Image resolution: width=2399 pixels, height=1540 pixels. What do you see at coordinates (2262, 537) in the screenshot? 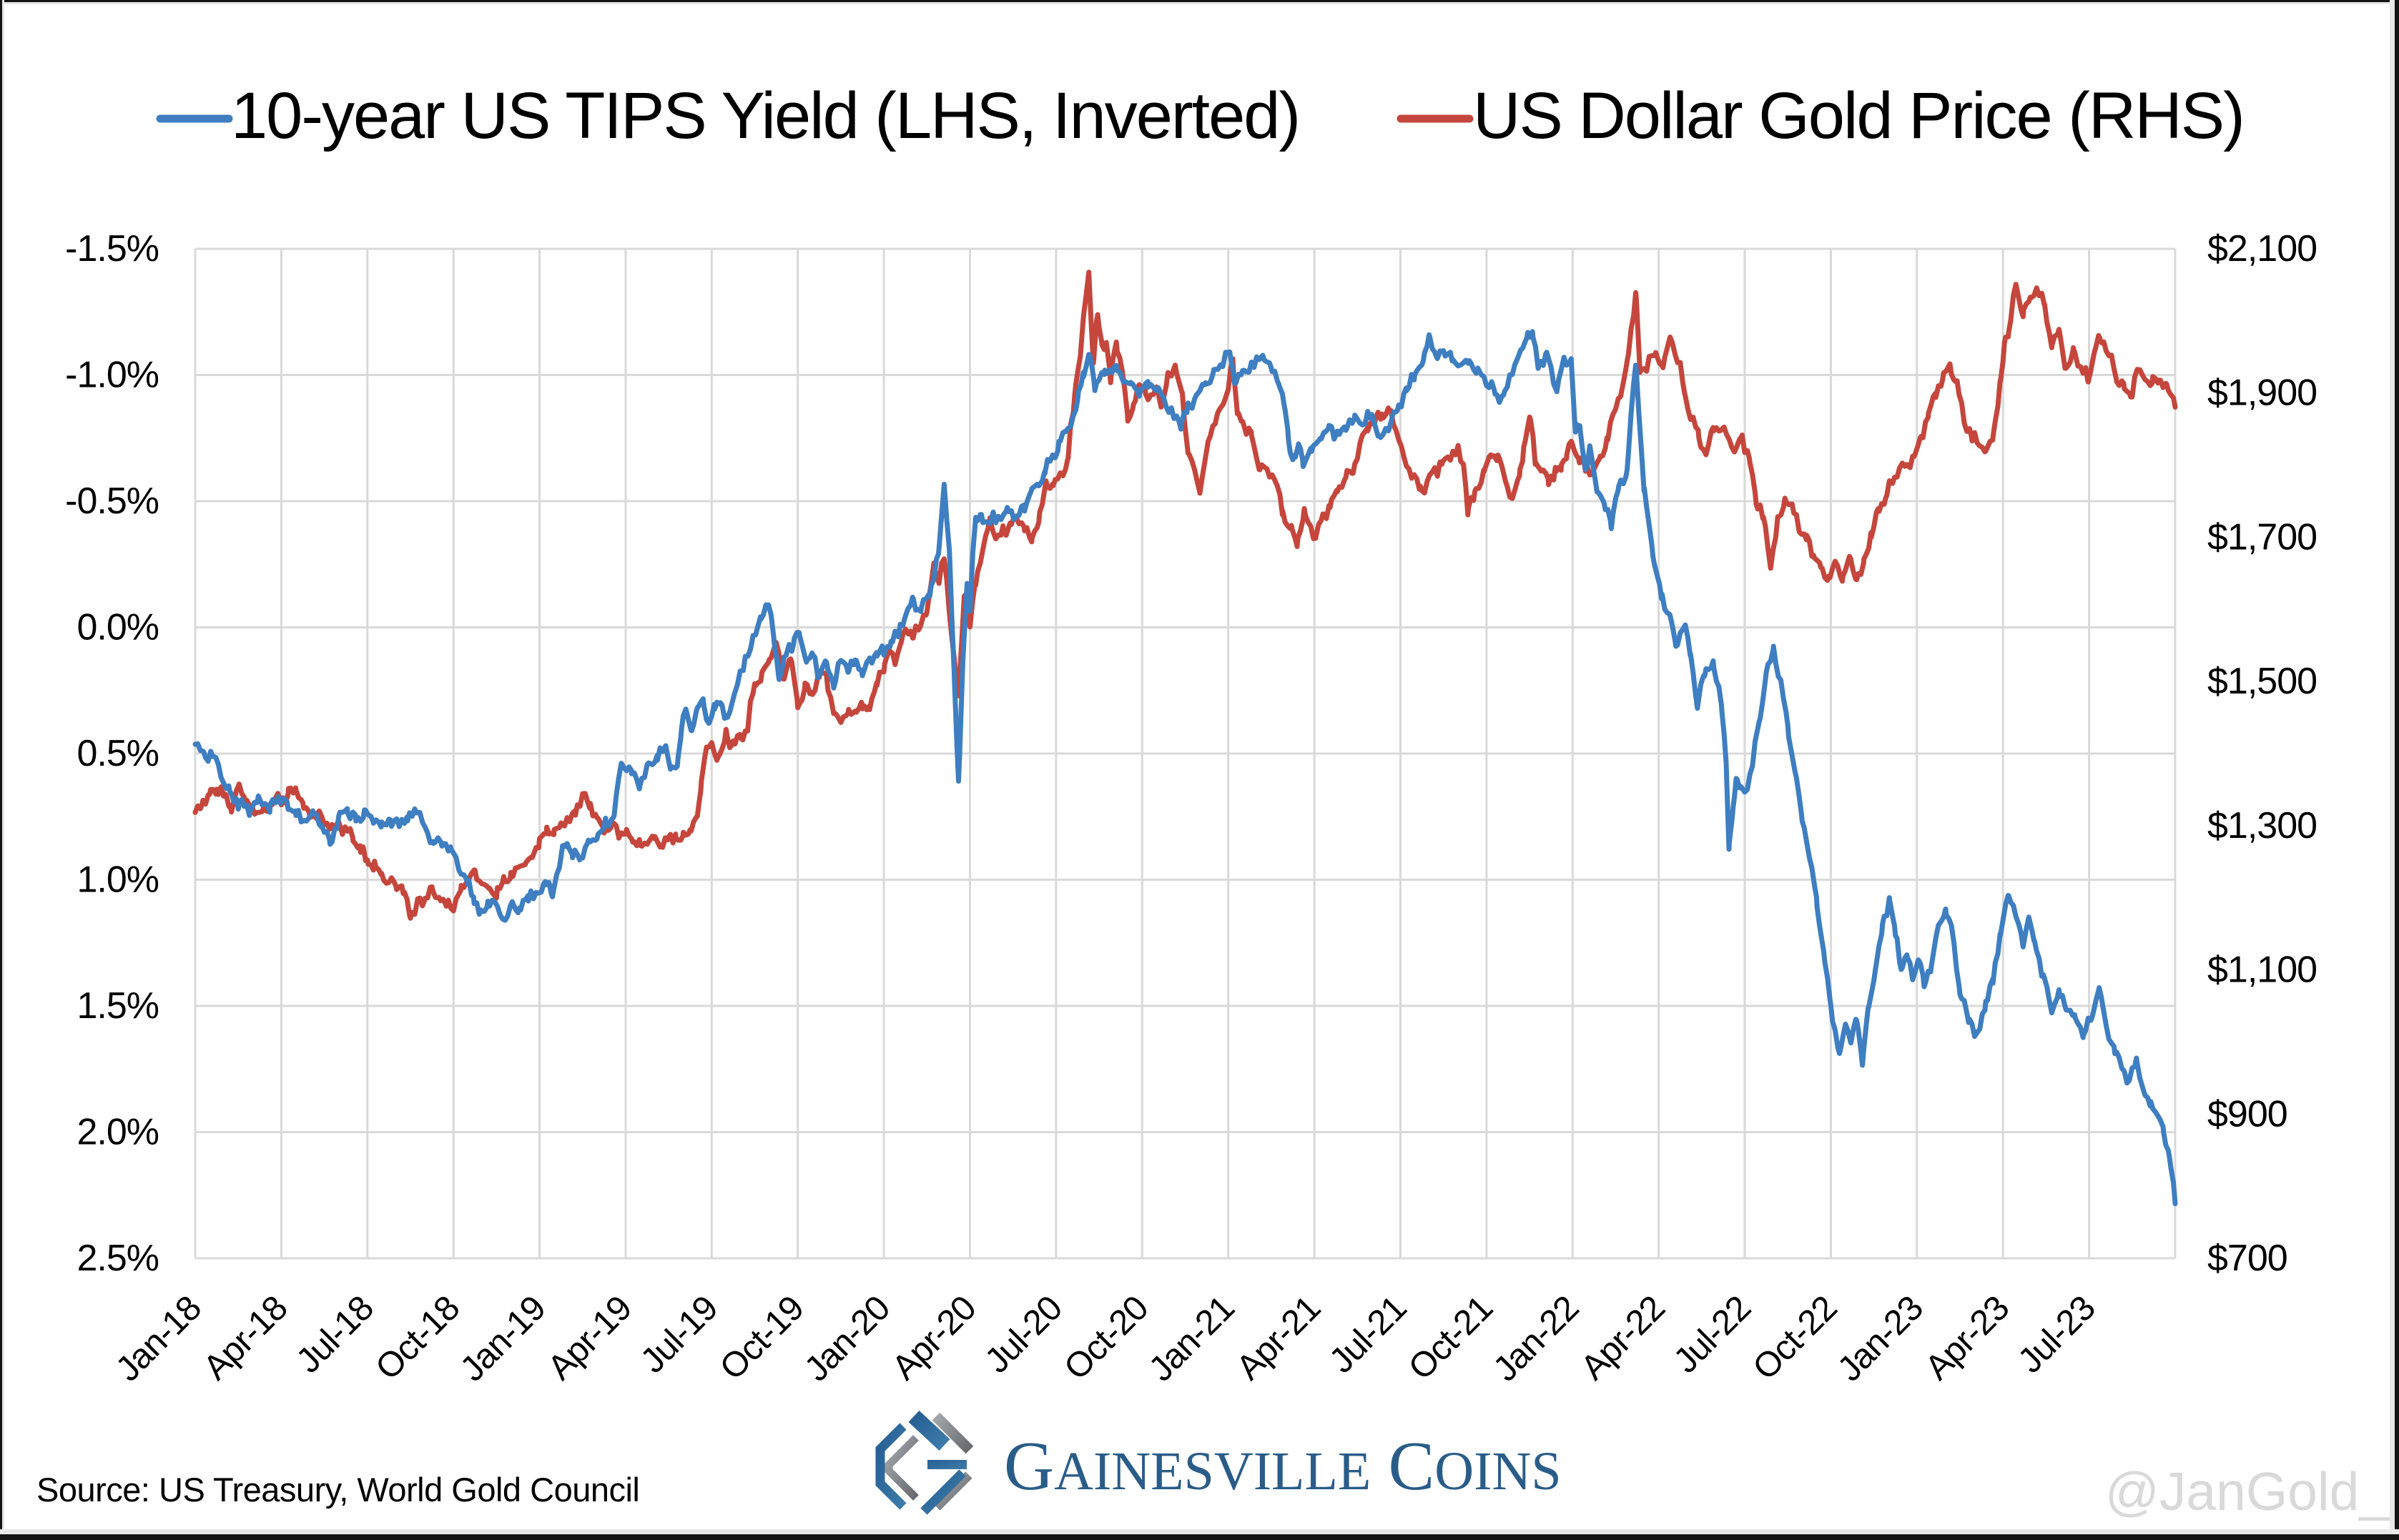
I see `svg-text: $1,700` at bounding box center [2262, 537].